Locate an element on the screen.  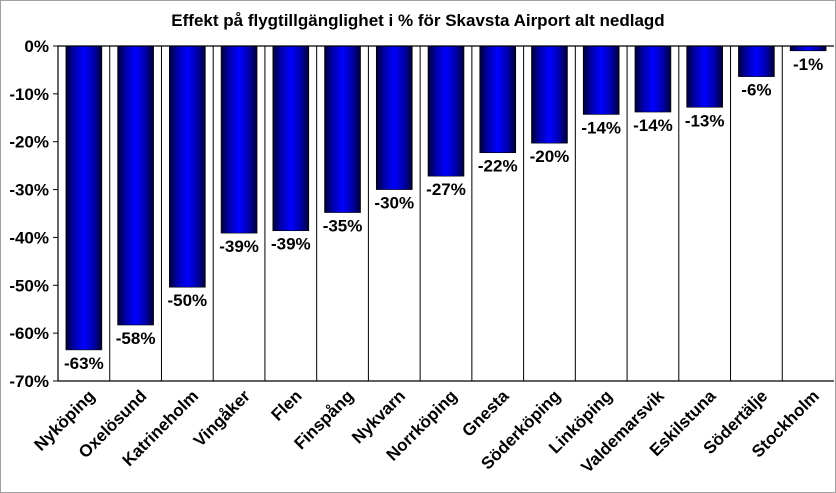
data-label: -27% is located at coordinates (446, 189).